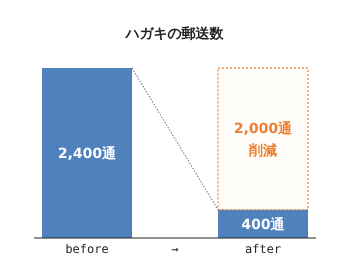  What do you see at coordinates (88, 153) in the screenshot?
I see `data-label: 2,400通` at bounding box center [88, 153].